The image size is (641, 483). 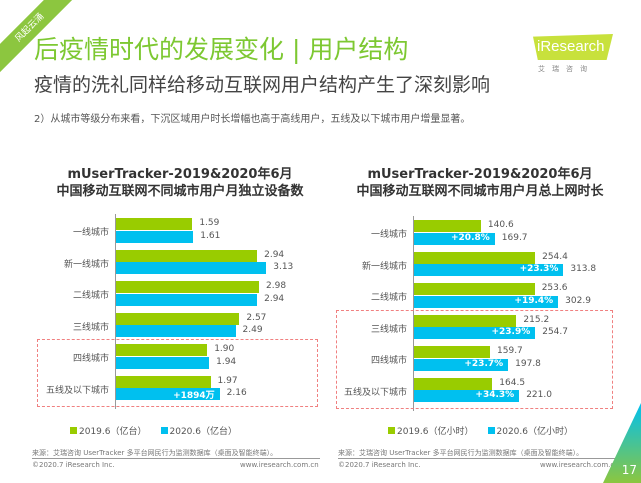 What do you see at coordinates (203, 432) in the screenshot?
I see `legend-label: 2020.6（亿台）` at bounding box center [203, 432].